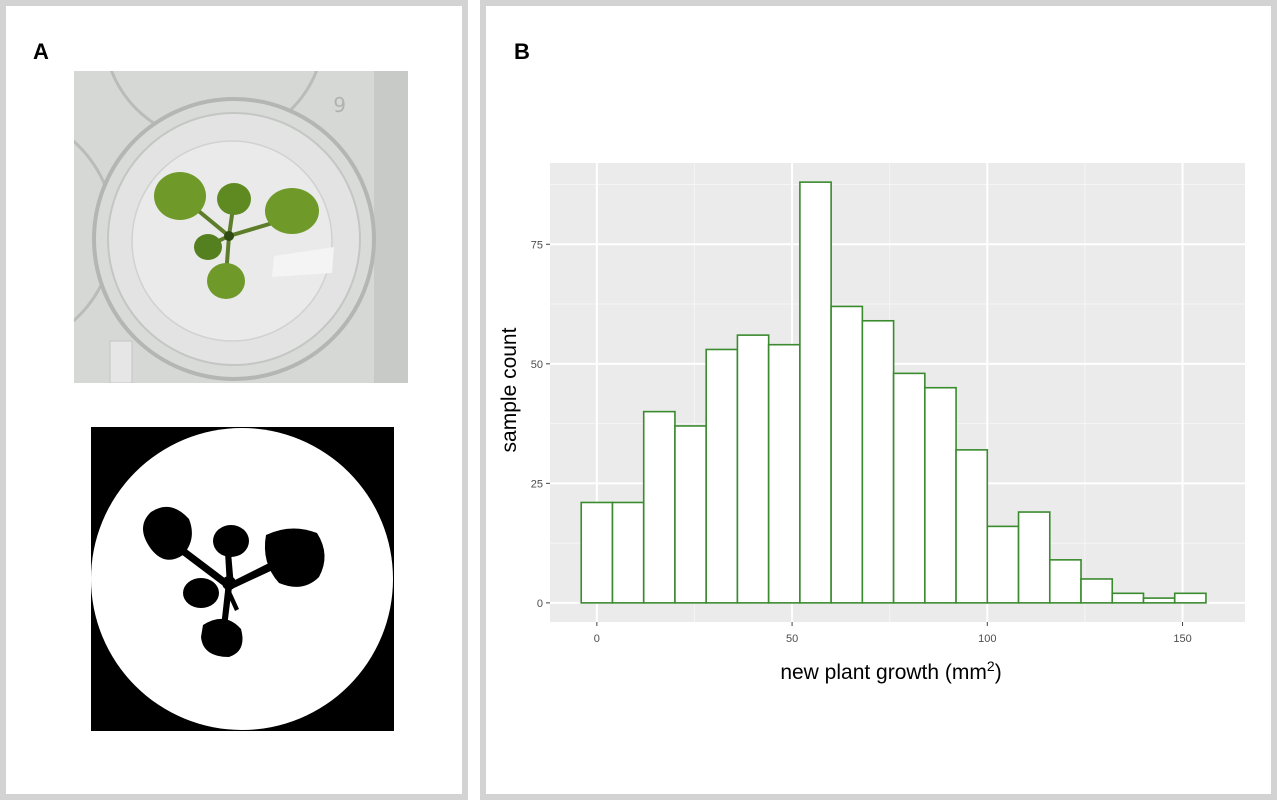  Describe the element at coordinates (540, 424) in the screenshot. I see `y-axis-ticks: 0 25 50 75` at that location.